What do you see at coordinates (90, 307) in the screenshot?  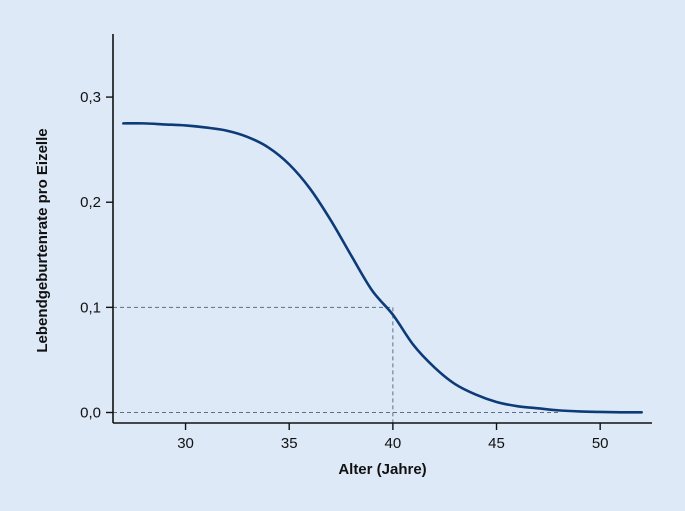 I see `y-tick-label: 0,1` at bounding box center [90, 307].